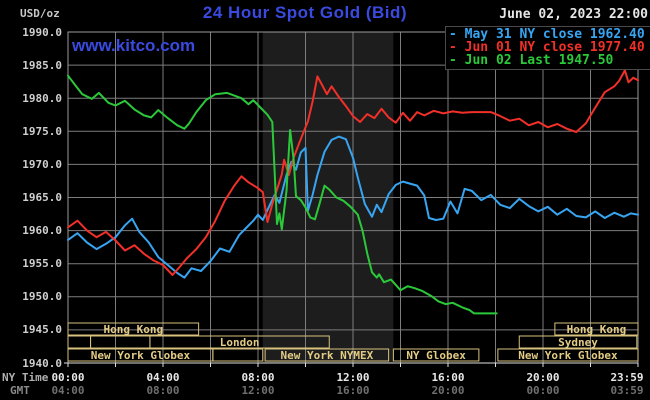 This screenshot has height=400, width=650. I want to click on ny-time-tick-label: 16:00, so click(448, 377).